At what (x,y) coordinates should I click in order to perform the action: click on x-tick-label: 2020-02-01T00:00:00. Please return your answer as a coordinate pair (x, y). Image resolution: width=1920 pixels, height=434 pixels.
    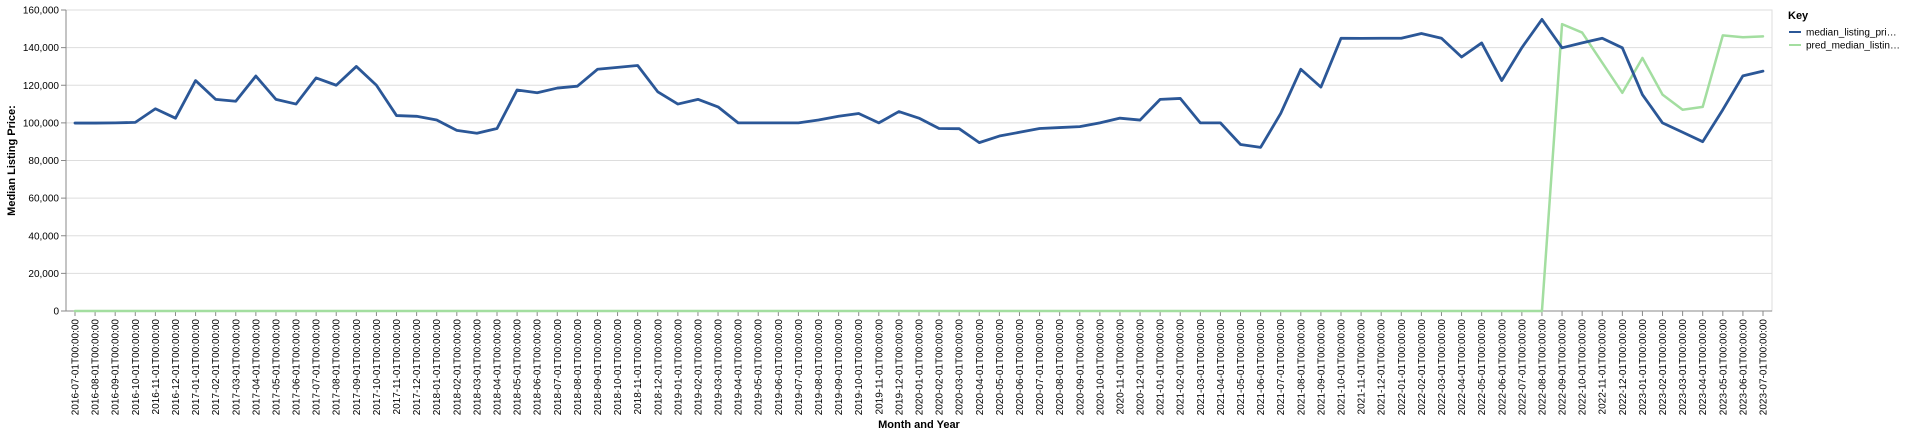
    Looking at the image, I should click on (940, 367).